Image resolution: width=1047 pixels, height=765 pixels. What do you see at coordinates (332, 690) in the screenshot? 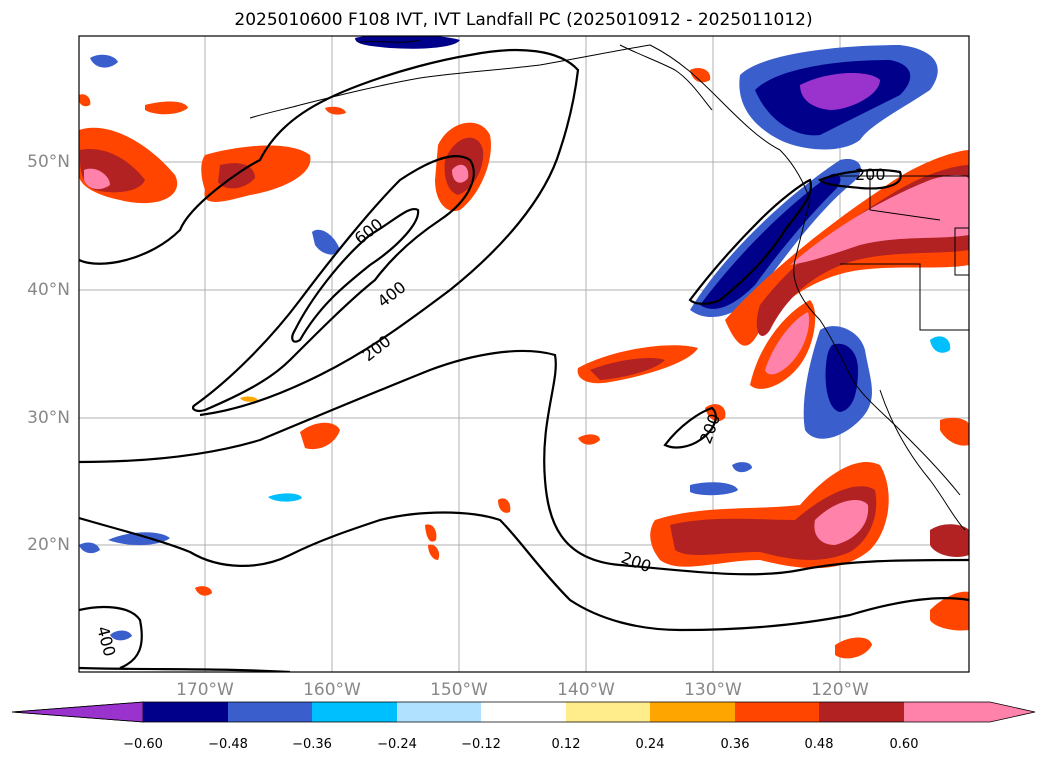
I see `lon-label: 160°W` at bounding box center [332, 690].